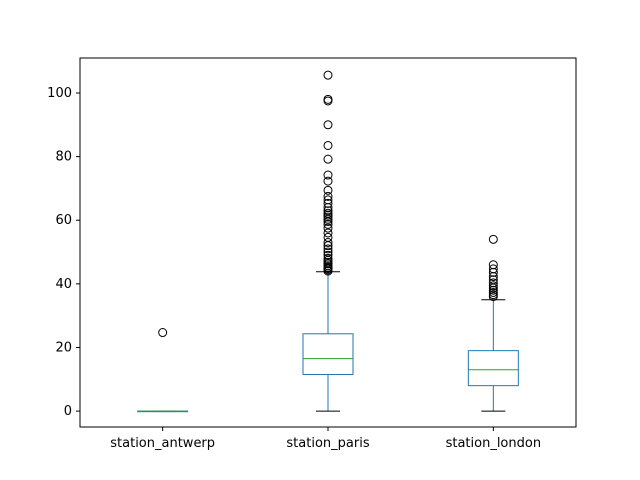 The image size is (640, 480). I want to click on y-tick-label: 0, so click(68, 411).